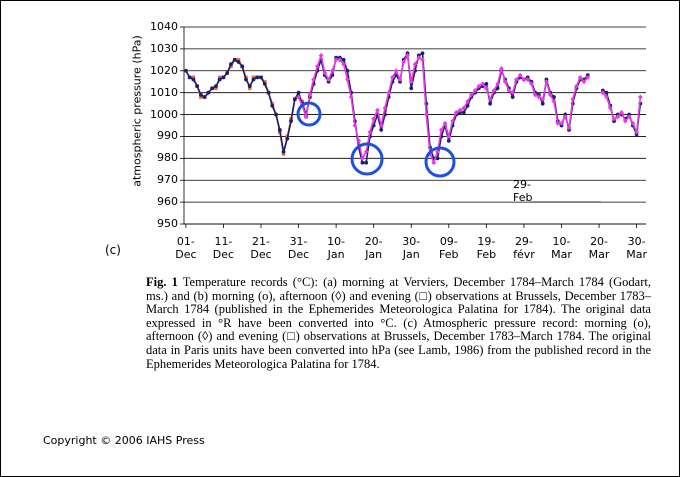  I want to click on y-tick-label: 960, so click(167, 202).